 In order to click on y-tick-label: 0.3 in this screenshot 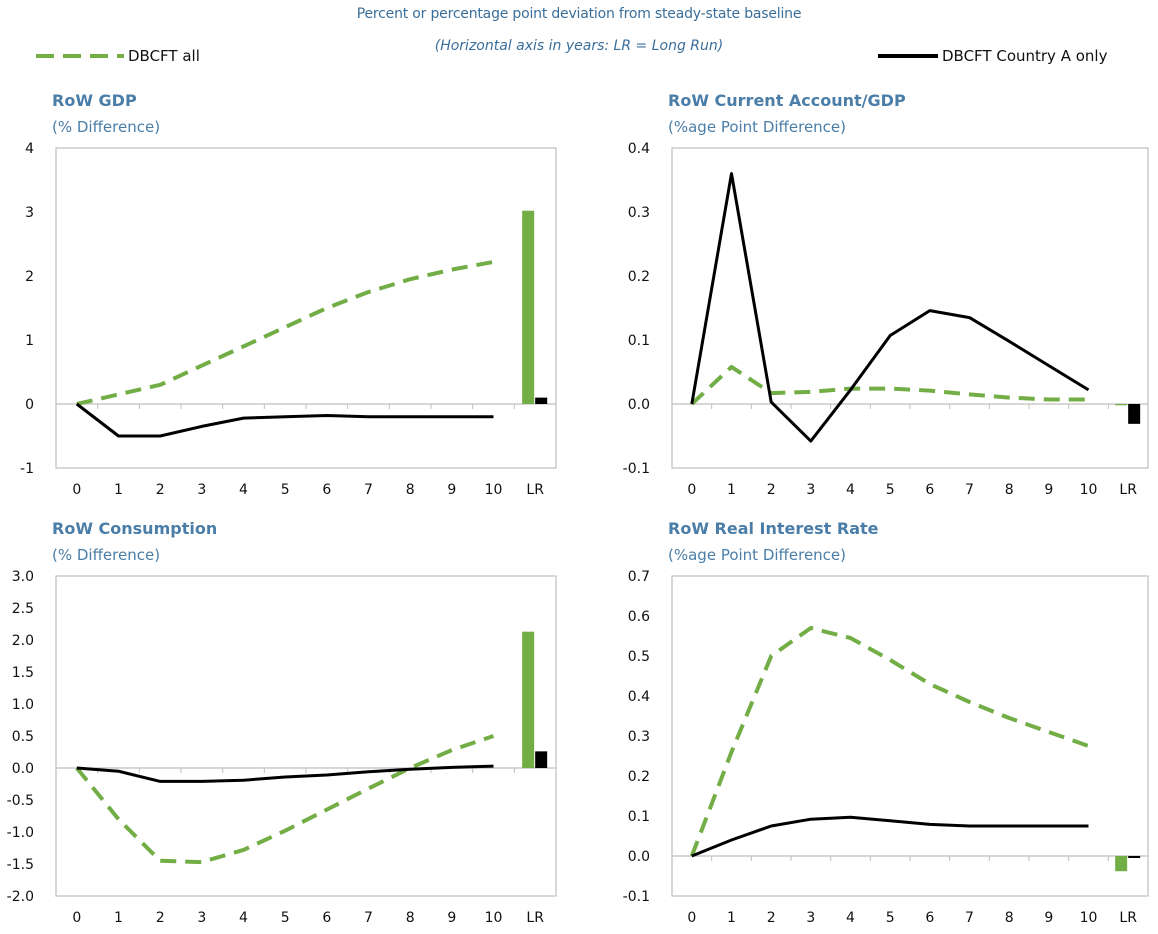, I will do `click(639, 737)`.